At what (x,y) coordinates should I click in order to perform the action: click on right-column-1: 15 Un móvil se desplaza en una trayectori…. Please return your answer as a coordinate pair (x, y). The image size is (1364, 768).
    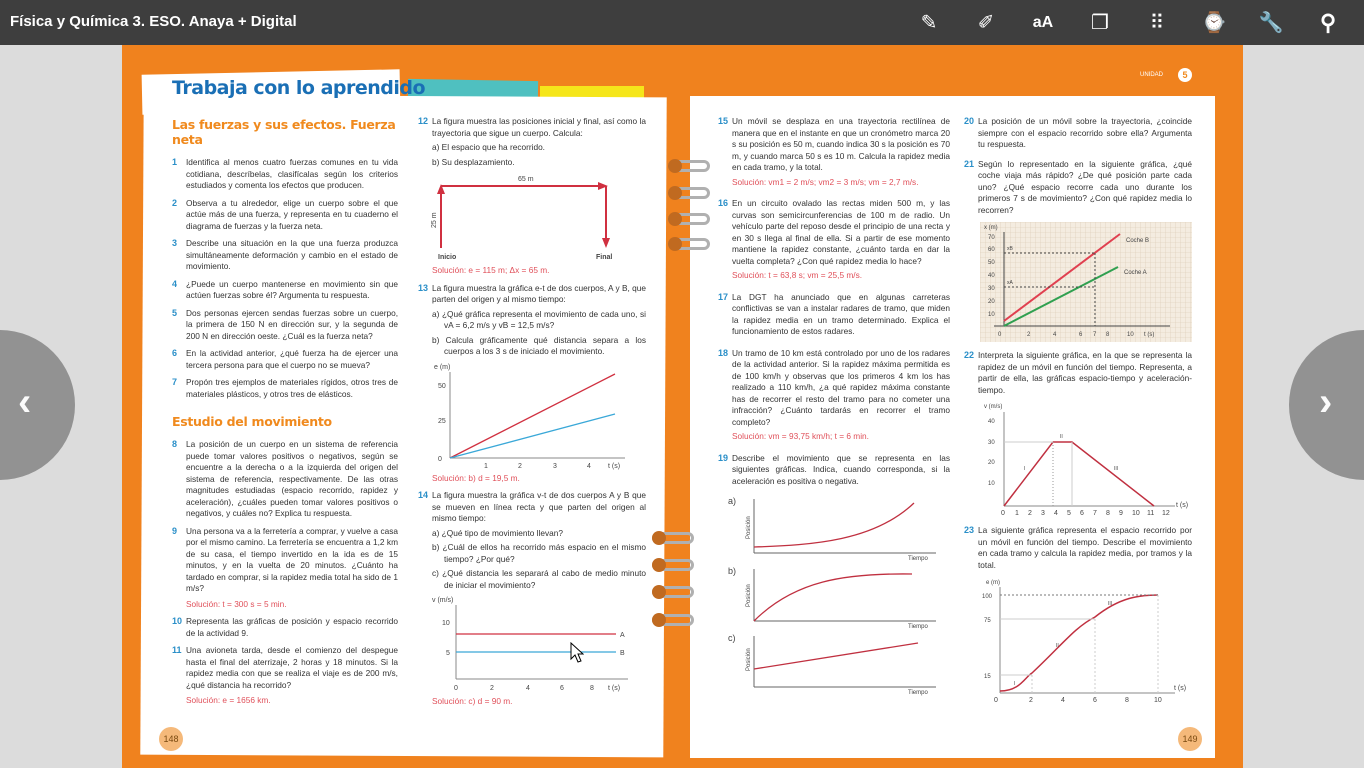
    Looking at the image, I should click on (834, 406).